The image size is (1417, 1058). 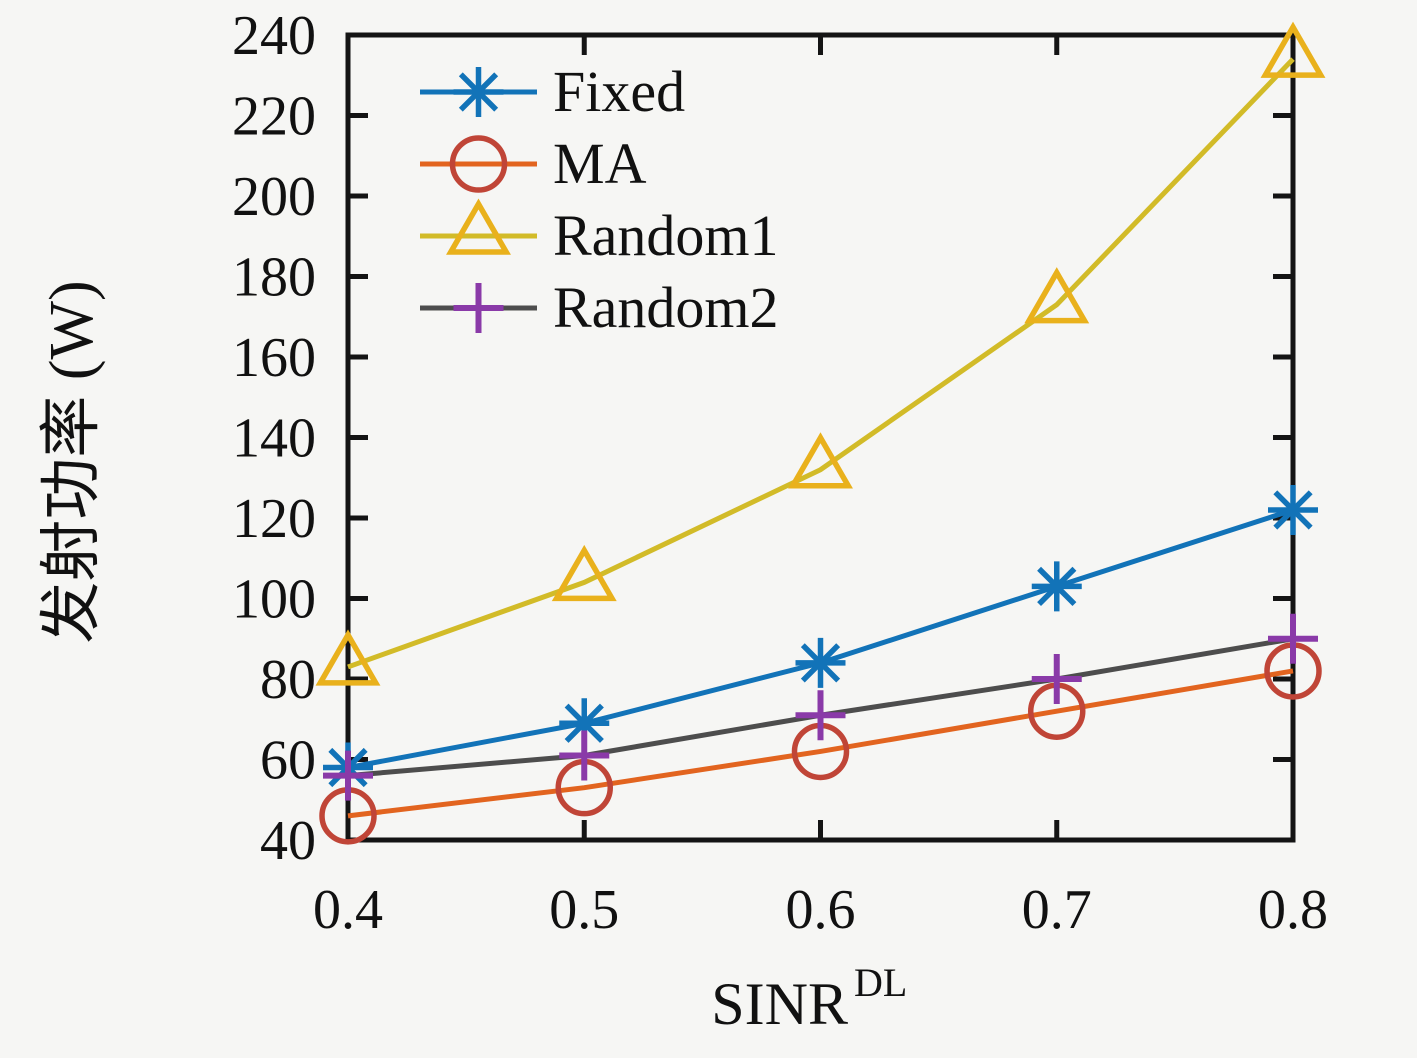 I want to click on y-tick-label: 60, so click(x=288, y=761).